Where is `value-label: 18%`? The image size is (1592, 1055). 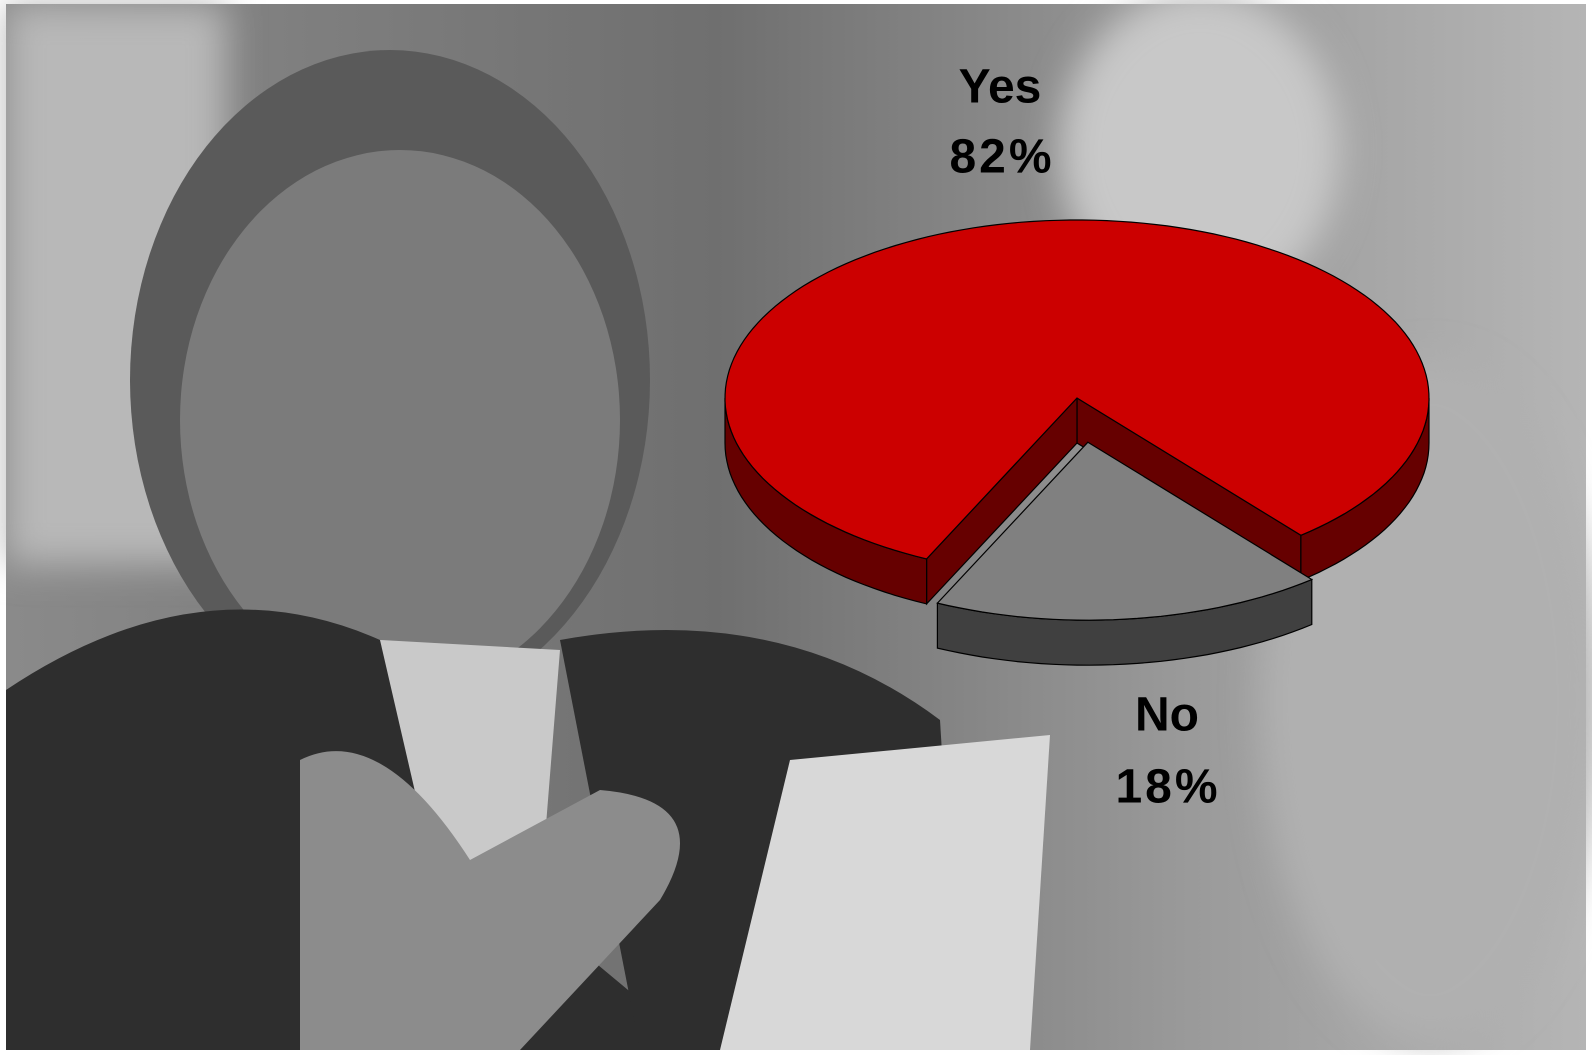
value-label: 18% is located at coordinates (1167, 787).